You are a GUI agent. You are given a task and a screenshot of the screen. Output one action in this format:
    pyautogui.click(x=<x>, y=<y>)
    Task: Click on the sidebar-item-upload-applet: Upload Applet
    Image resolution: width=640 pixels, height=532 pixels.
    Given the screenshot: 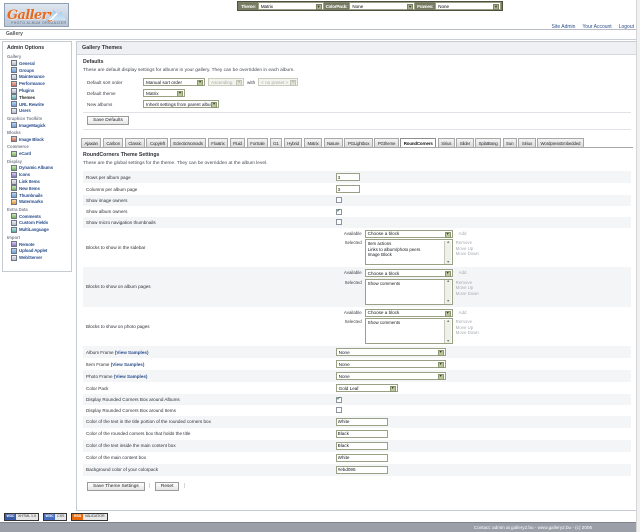 What is the action you would take?
    pyautogui.click(x=37, y=250)
    